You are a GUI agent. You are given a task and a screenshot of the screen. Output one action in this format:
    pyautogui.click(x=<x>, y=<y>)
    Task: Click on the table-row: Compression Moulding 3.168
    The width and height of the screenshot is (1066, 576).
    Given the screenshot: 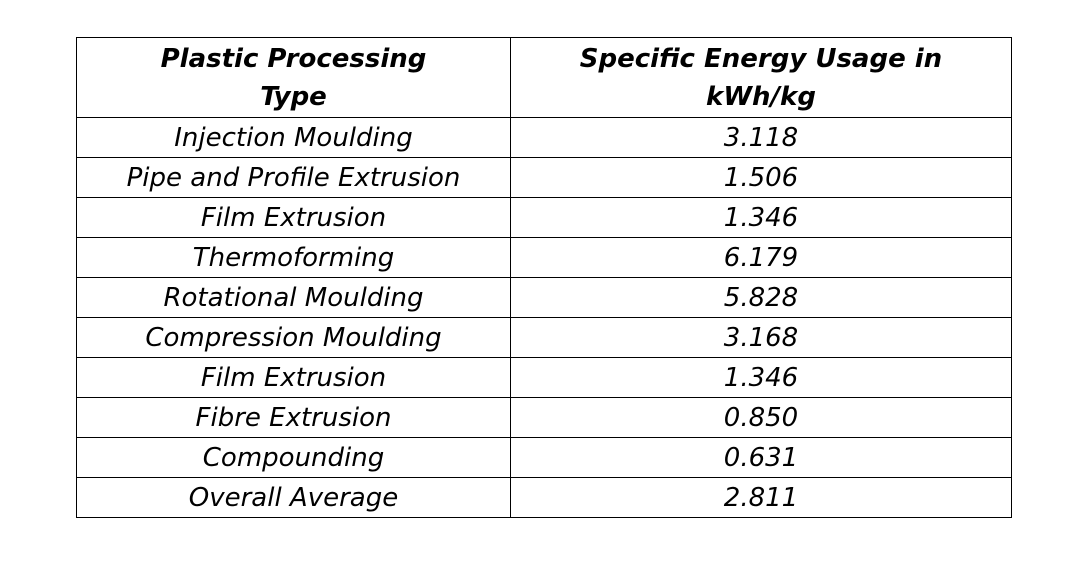 What is the action you would take?
    pyautogui.click(x=544, y=337)
    